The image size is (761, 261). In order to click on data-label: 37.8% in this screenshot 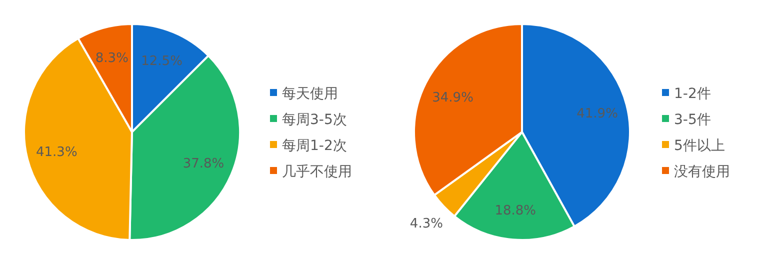, I will do `click(203, 164)`.